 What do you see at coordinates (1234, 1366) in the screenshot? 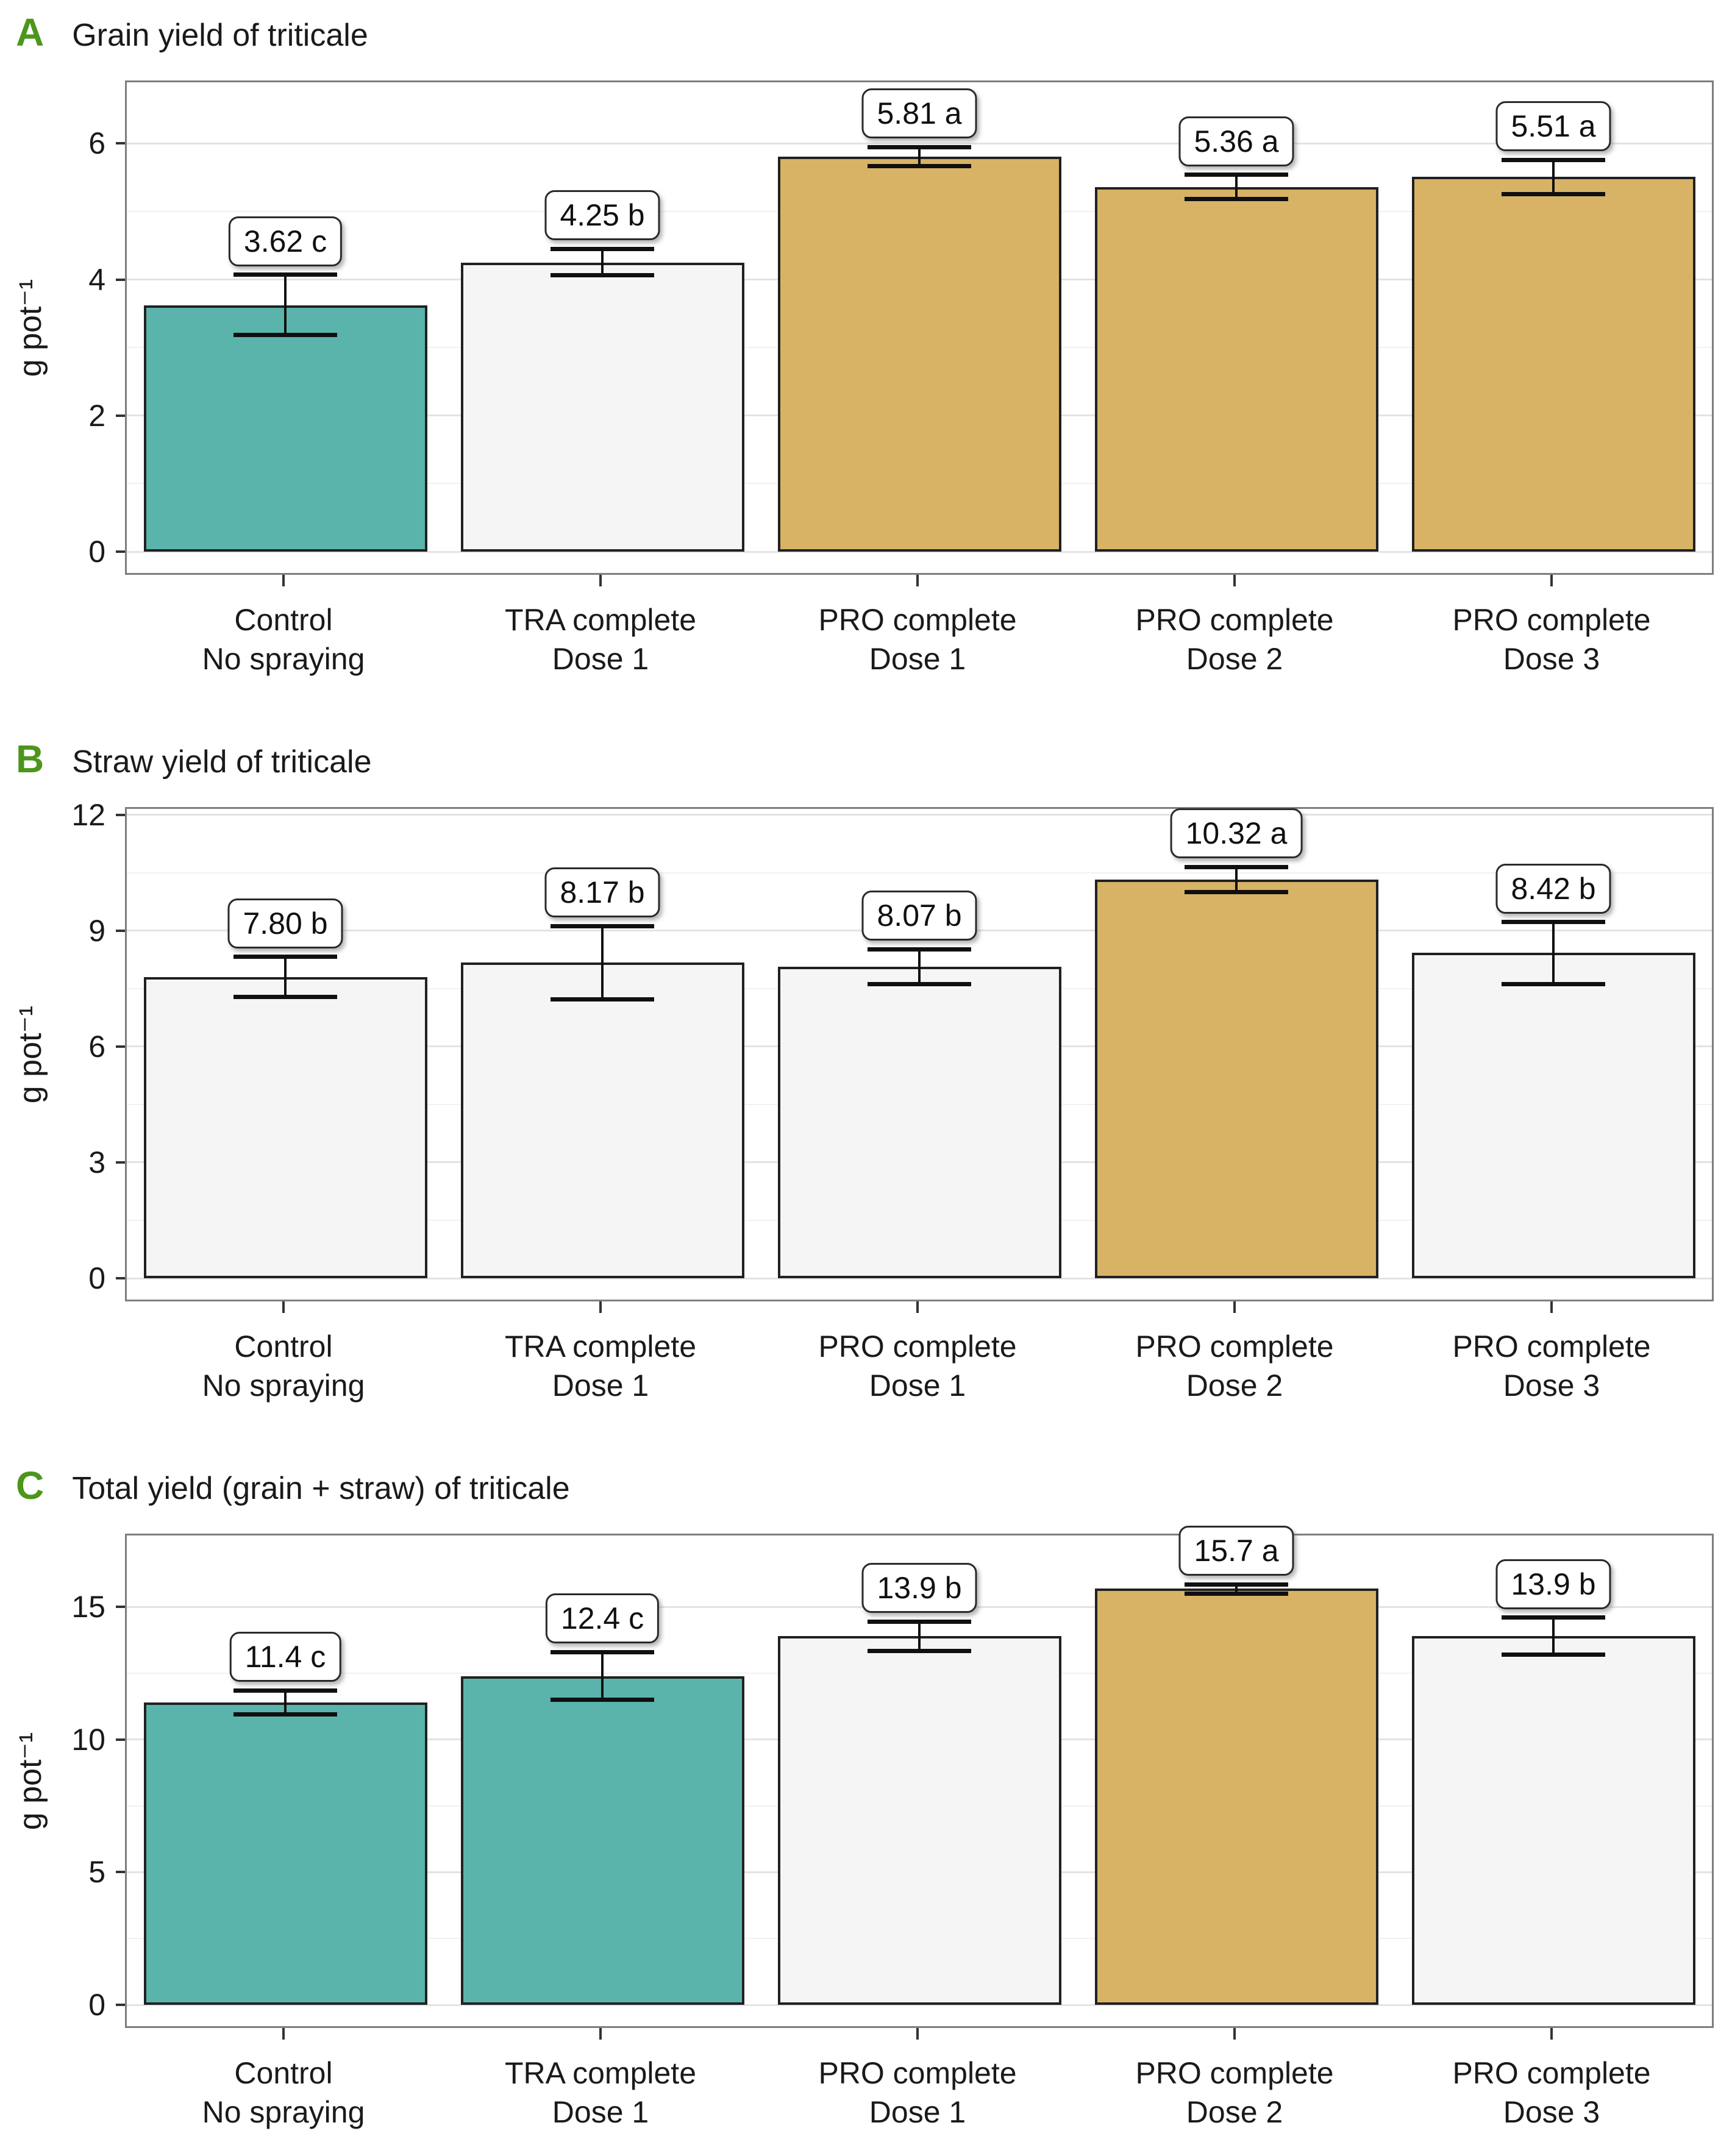
I see `x-category-label: PRO complete Dose 2` at bounding box center [1234, 1366].